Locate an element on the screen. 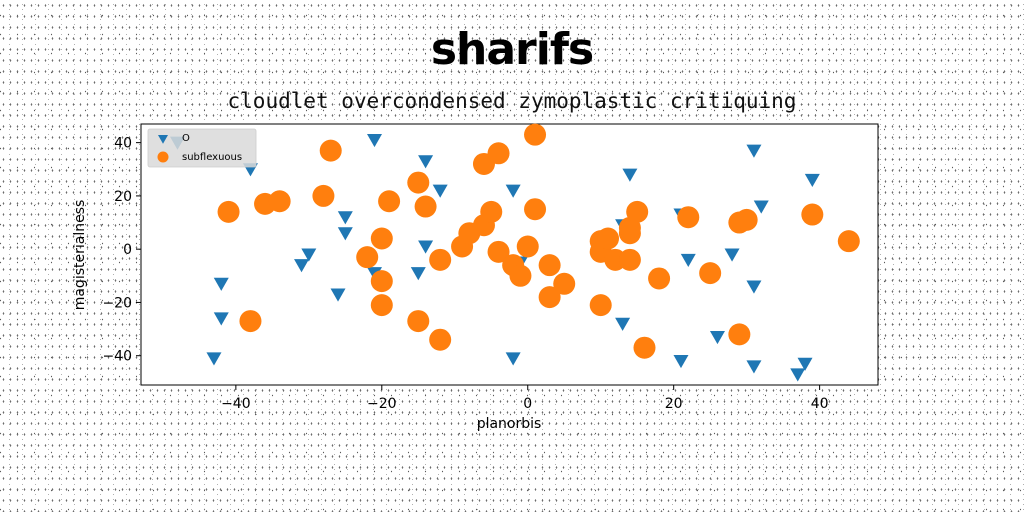  legend-label-o: O is located at coordinates (186, 138).